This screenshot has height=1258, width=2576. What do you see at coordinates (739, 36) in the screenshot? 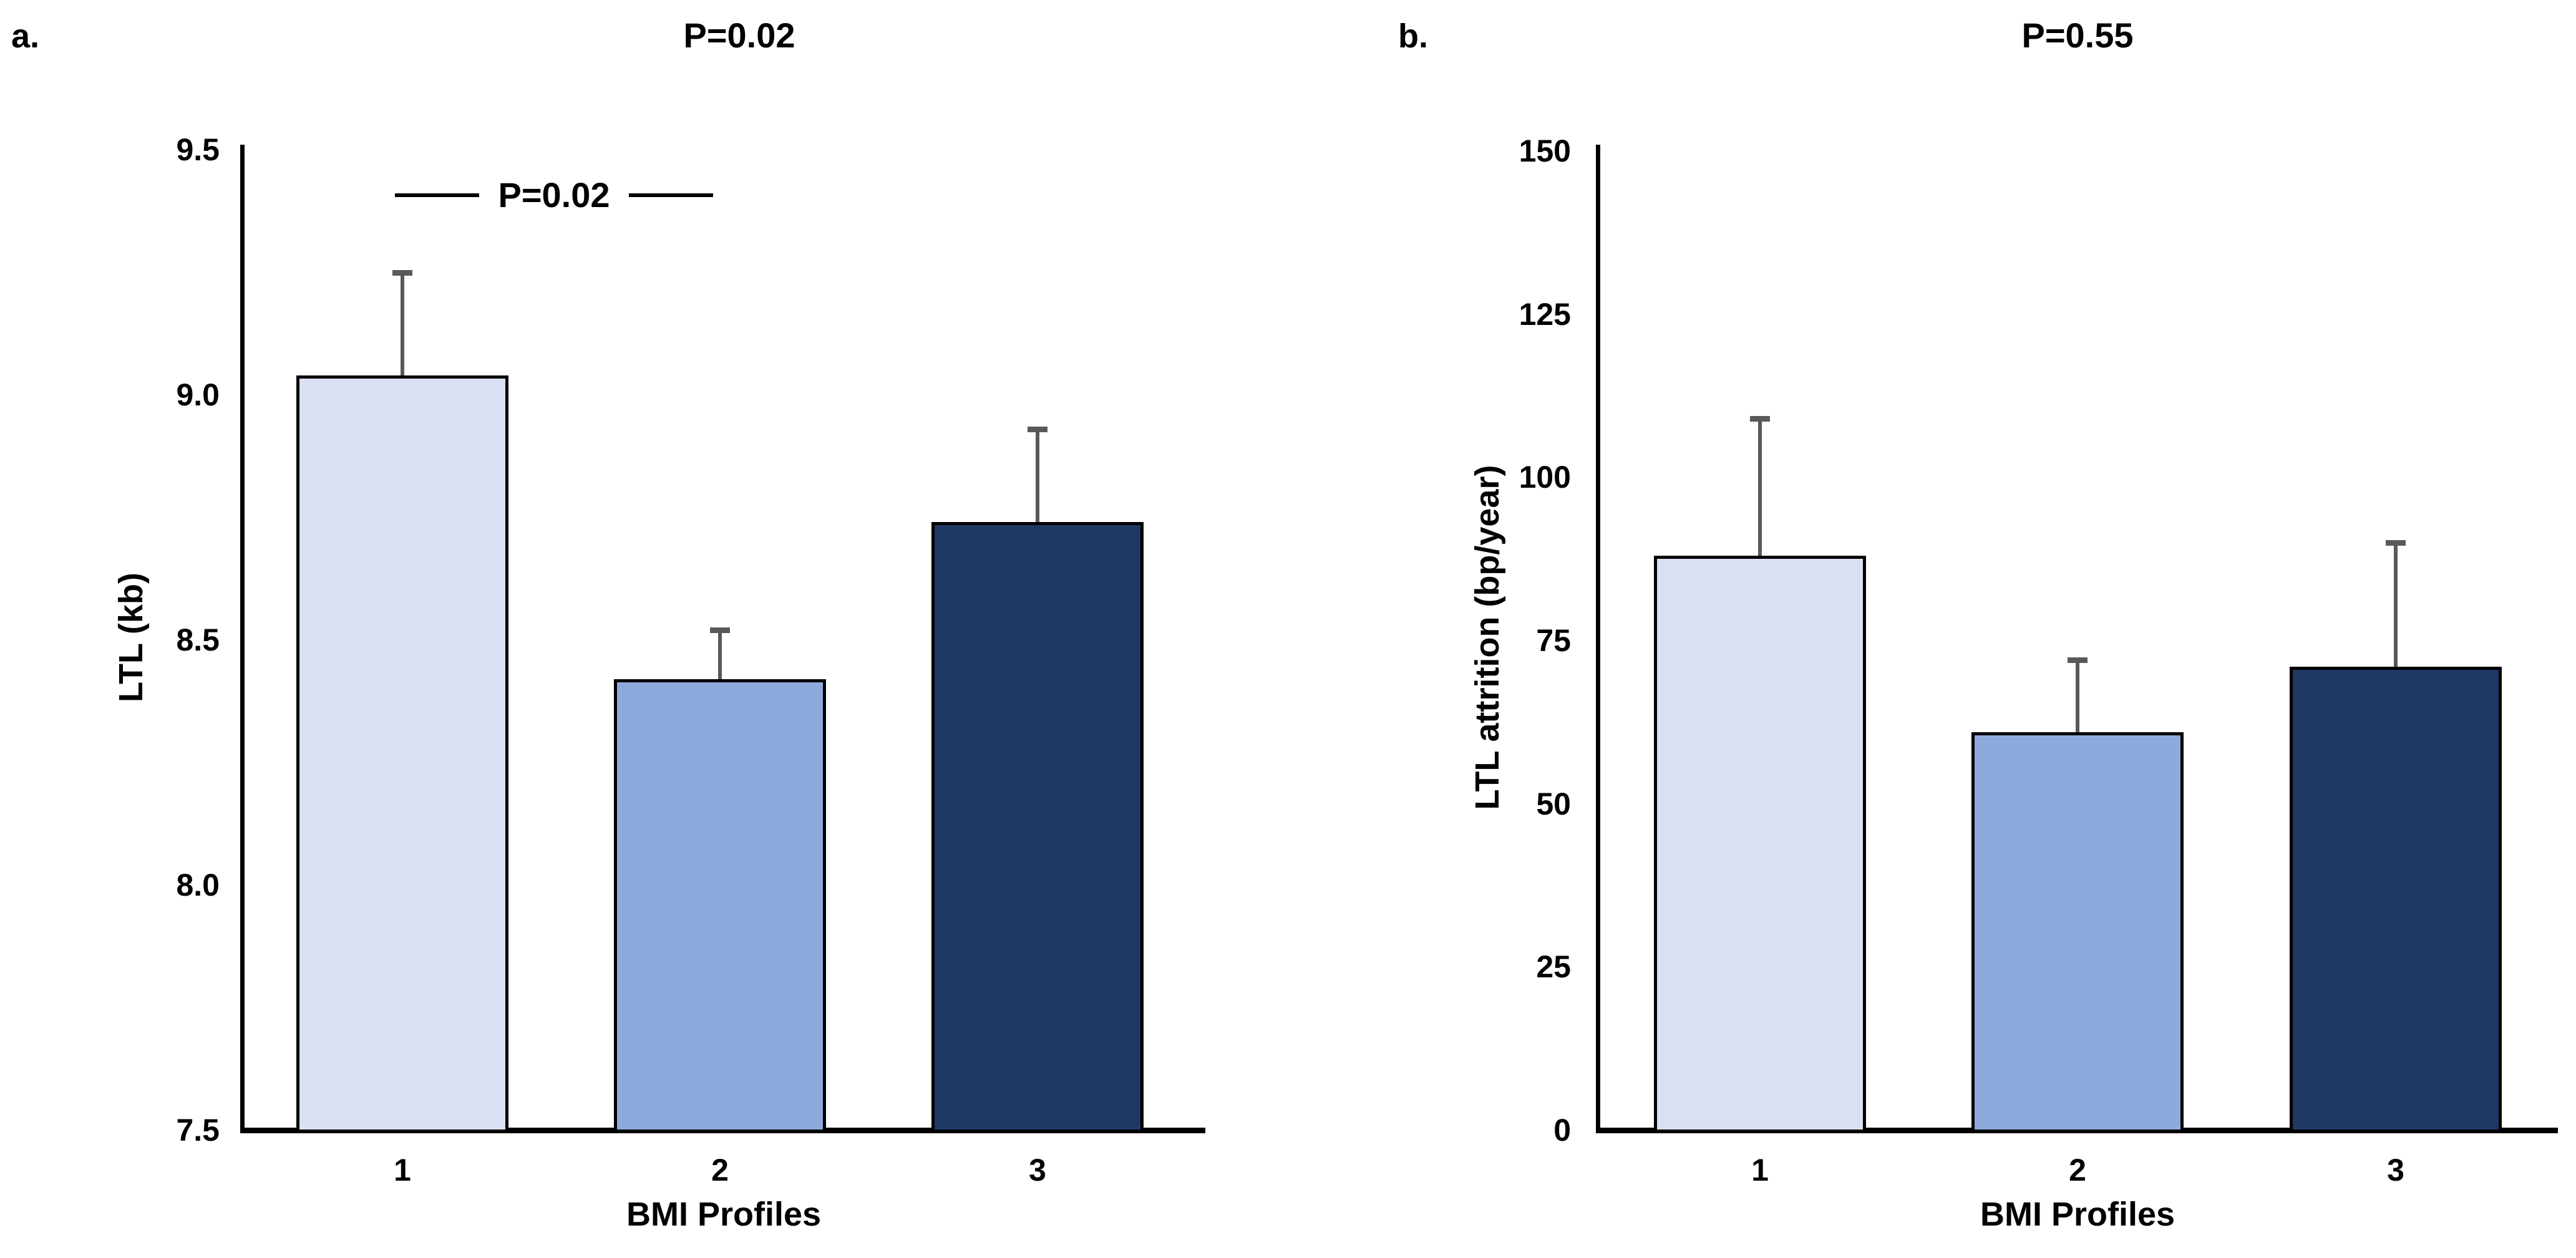
I see `panel-a-title: P=0.02` at bounding box center [739, 36].